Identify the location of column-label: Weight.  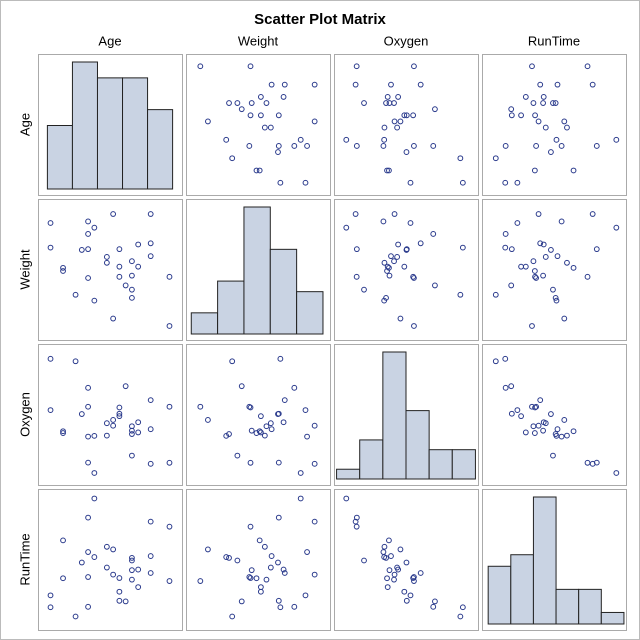
(258, 40).